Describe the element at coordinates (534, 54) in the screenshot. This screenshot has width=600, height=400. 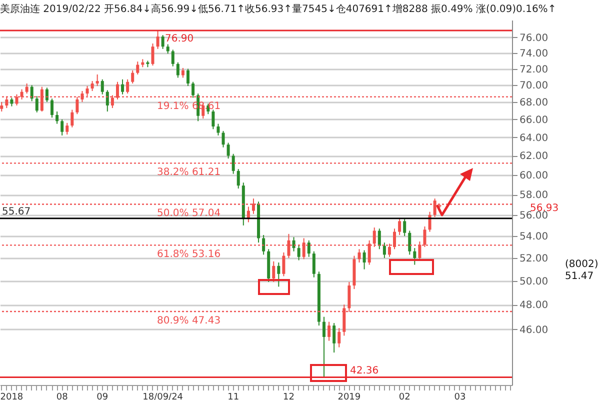
I see `y-tick-label: 74.00` at that location.